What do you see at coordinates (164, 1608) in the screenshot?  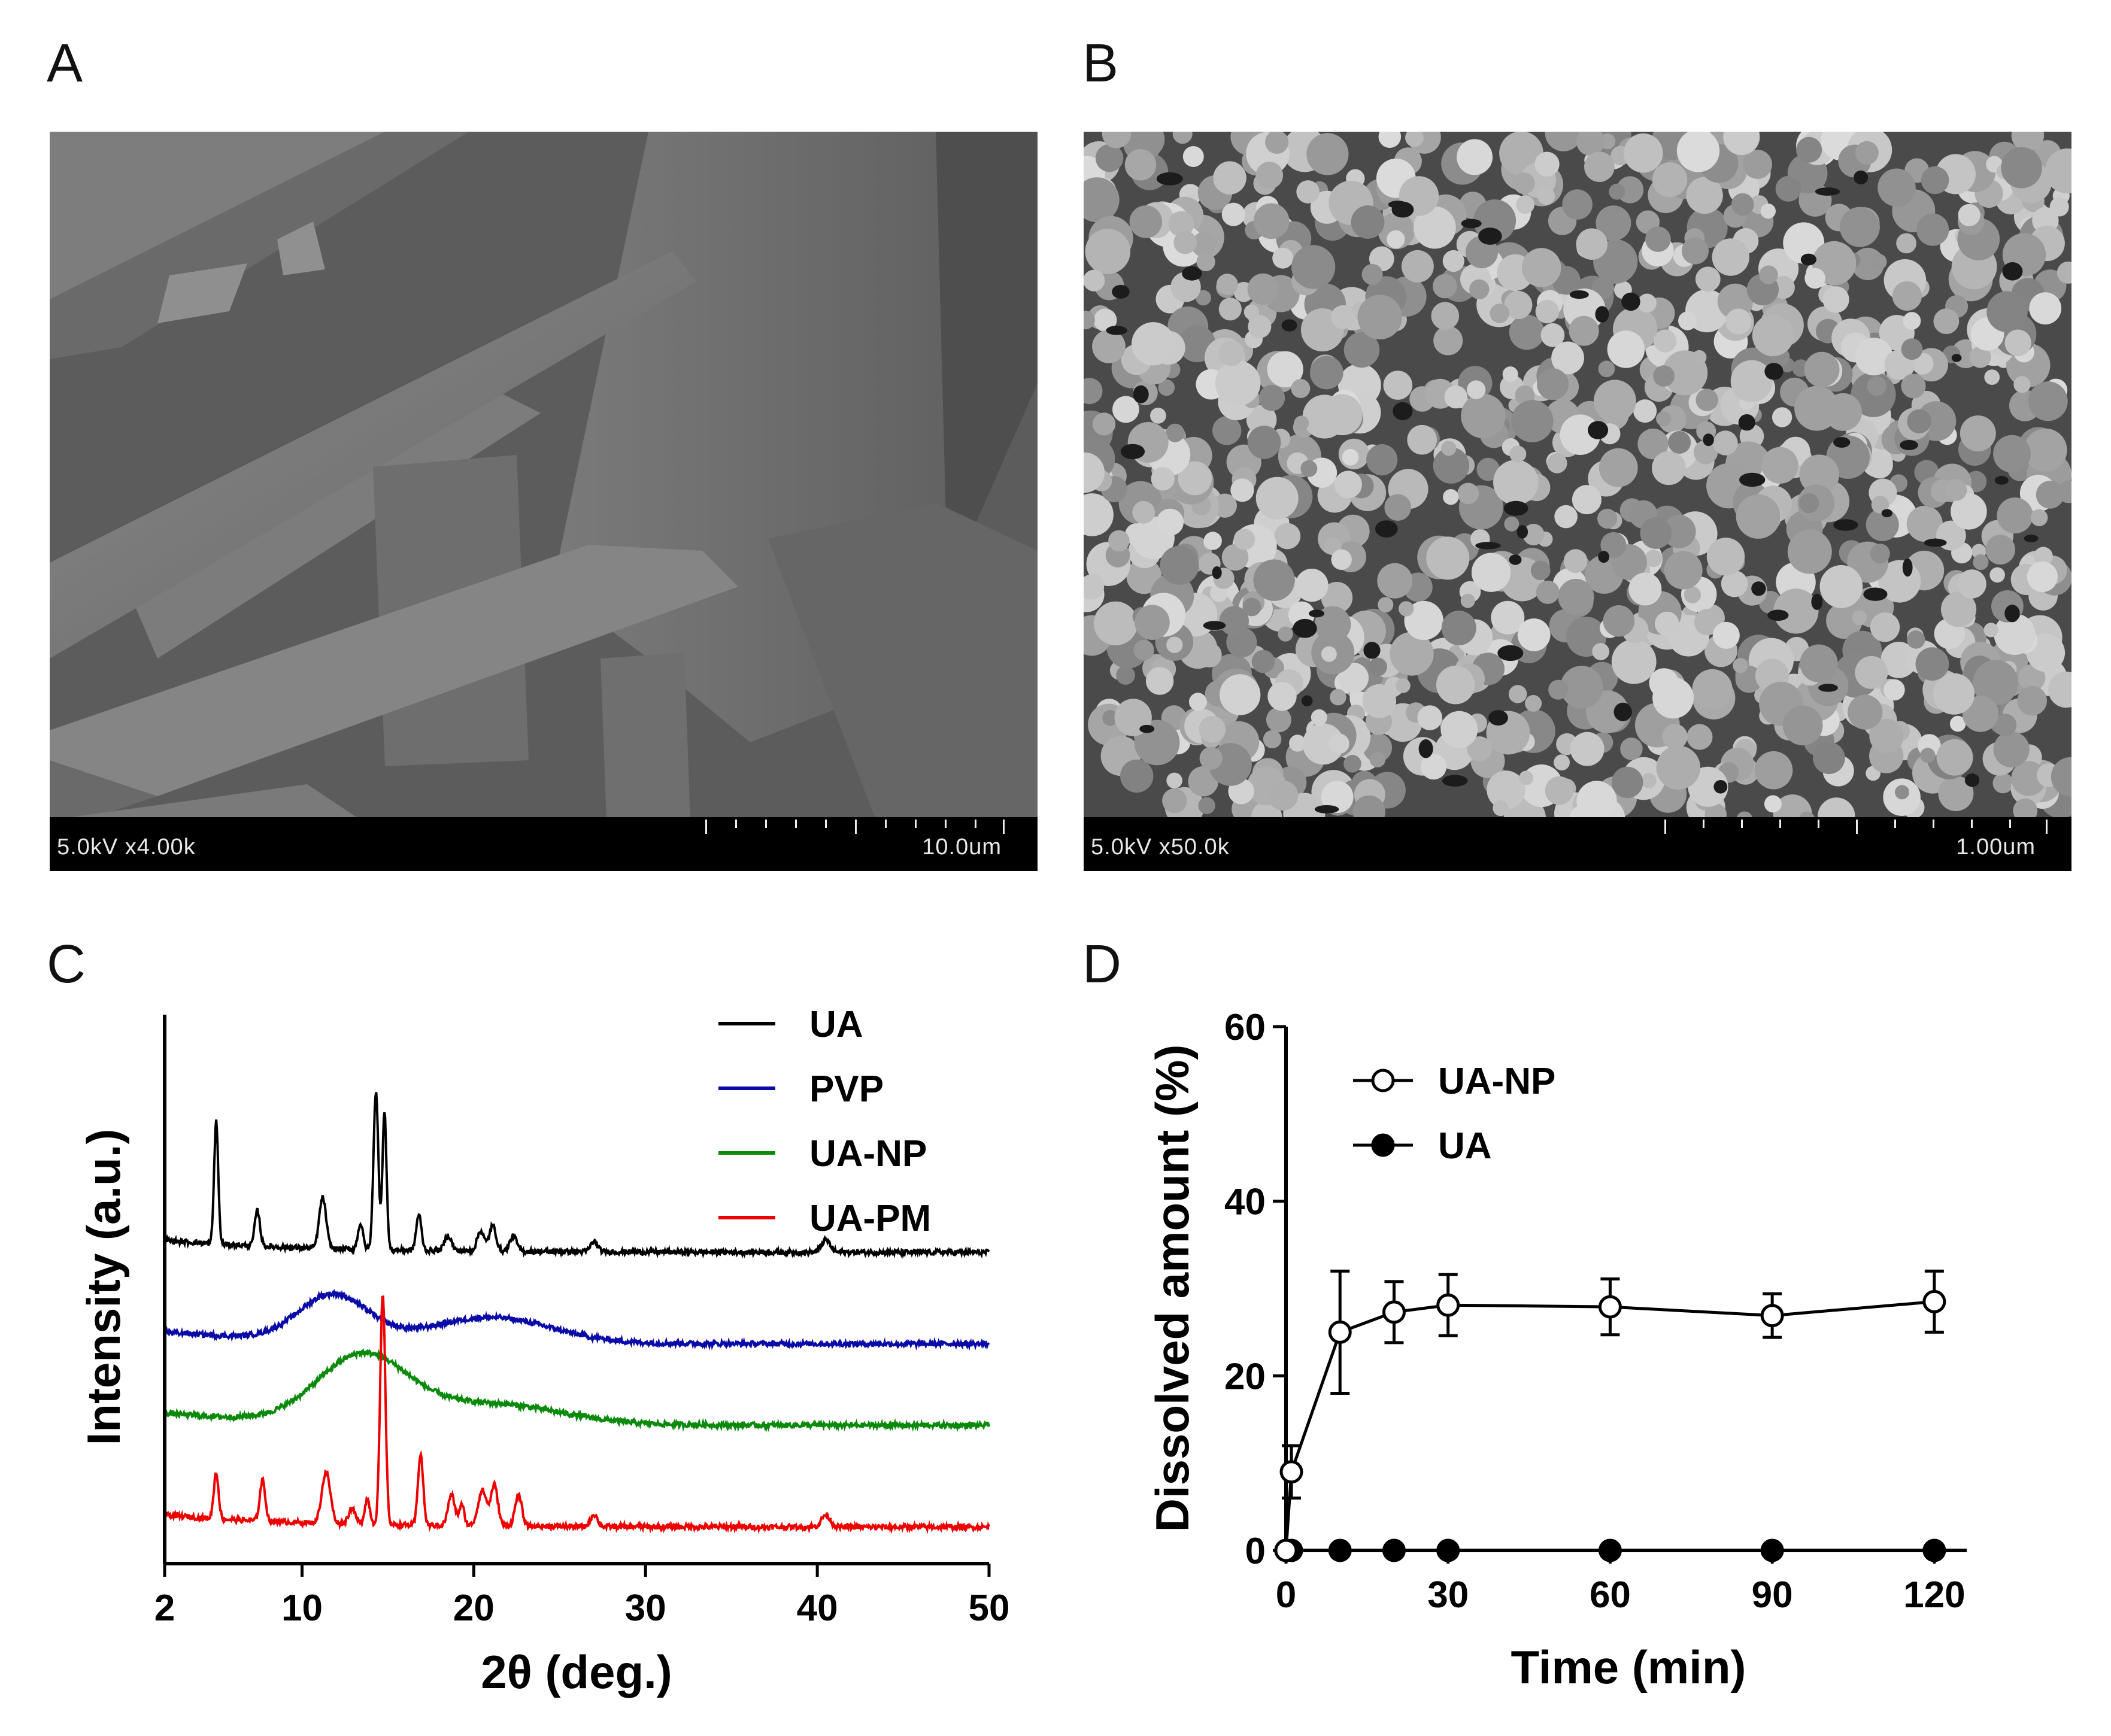 I see `x-tick-label: 2` at bounding box center [164, 1608].